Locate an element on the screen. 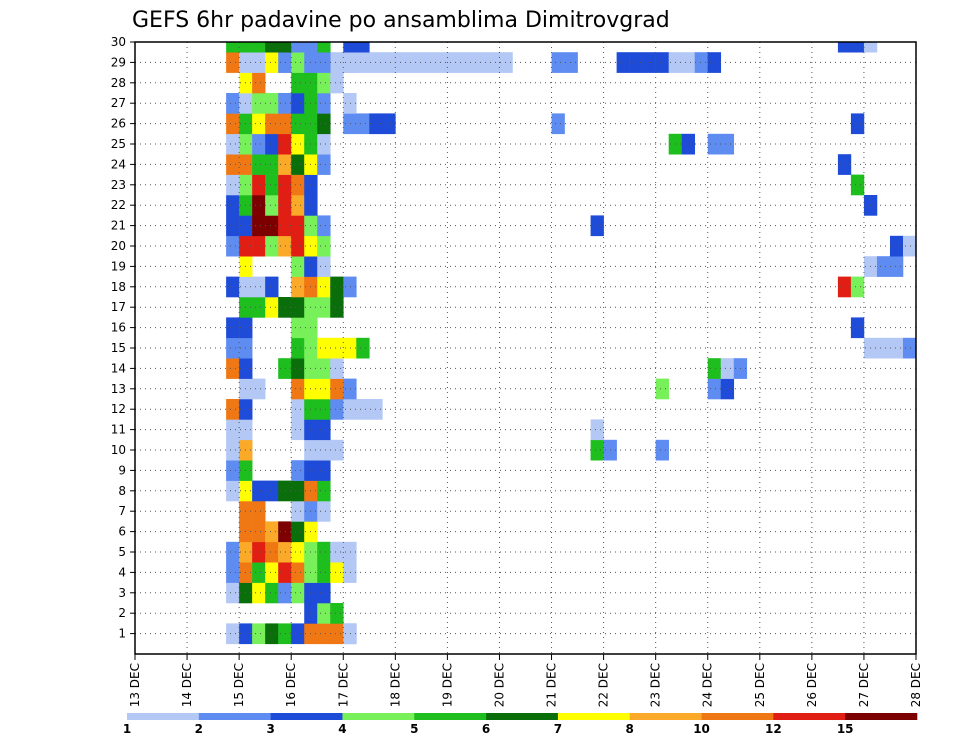  y-tick-label: 24 is located at coordinates (118, 164).